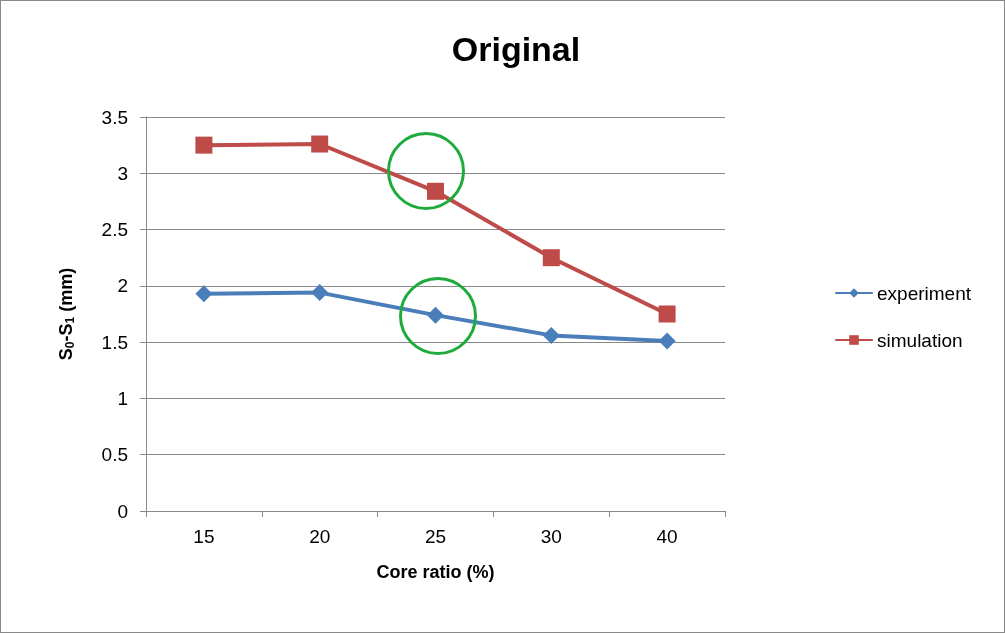  What do you see at coordinates (667, 536) in the screenshot?
I see `x-tick-label: 40` at bounding box center [667, 536].